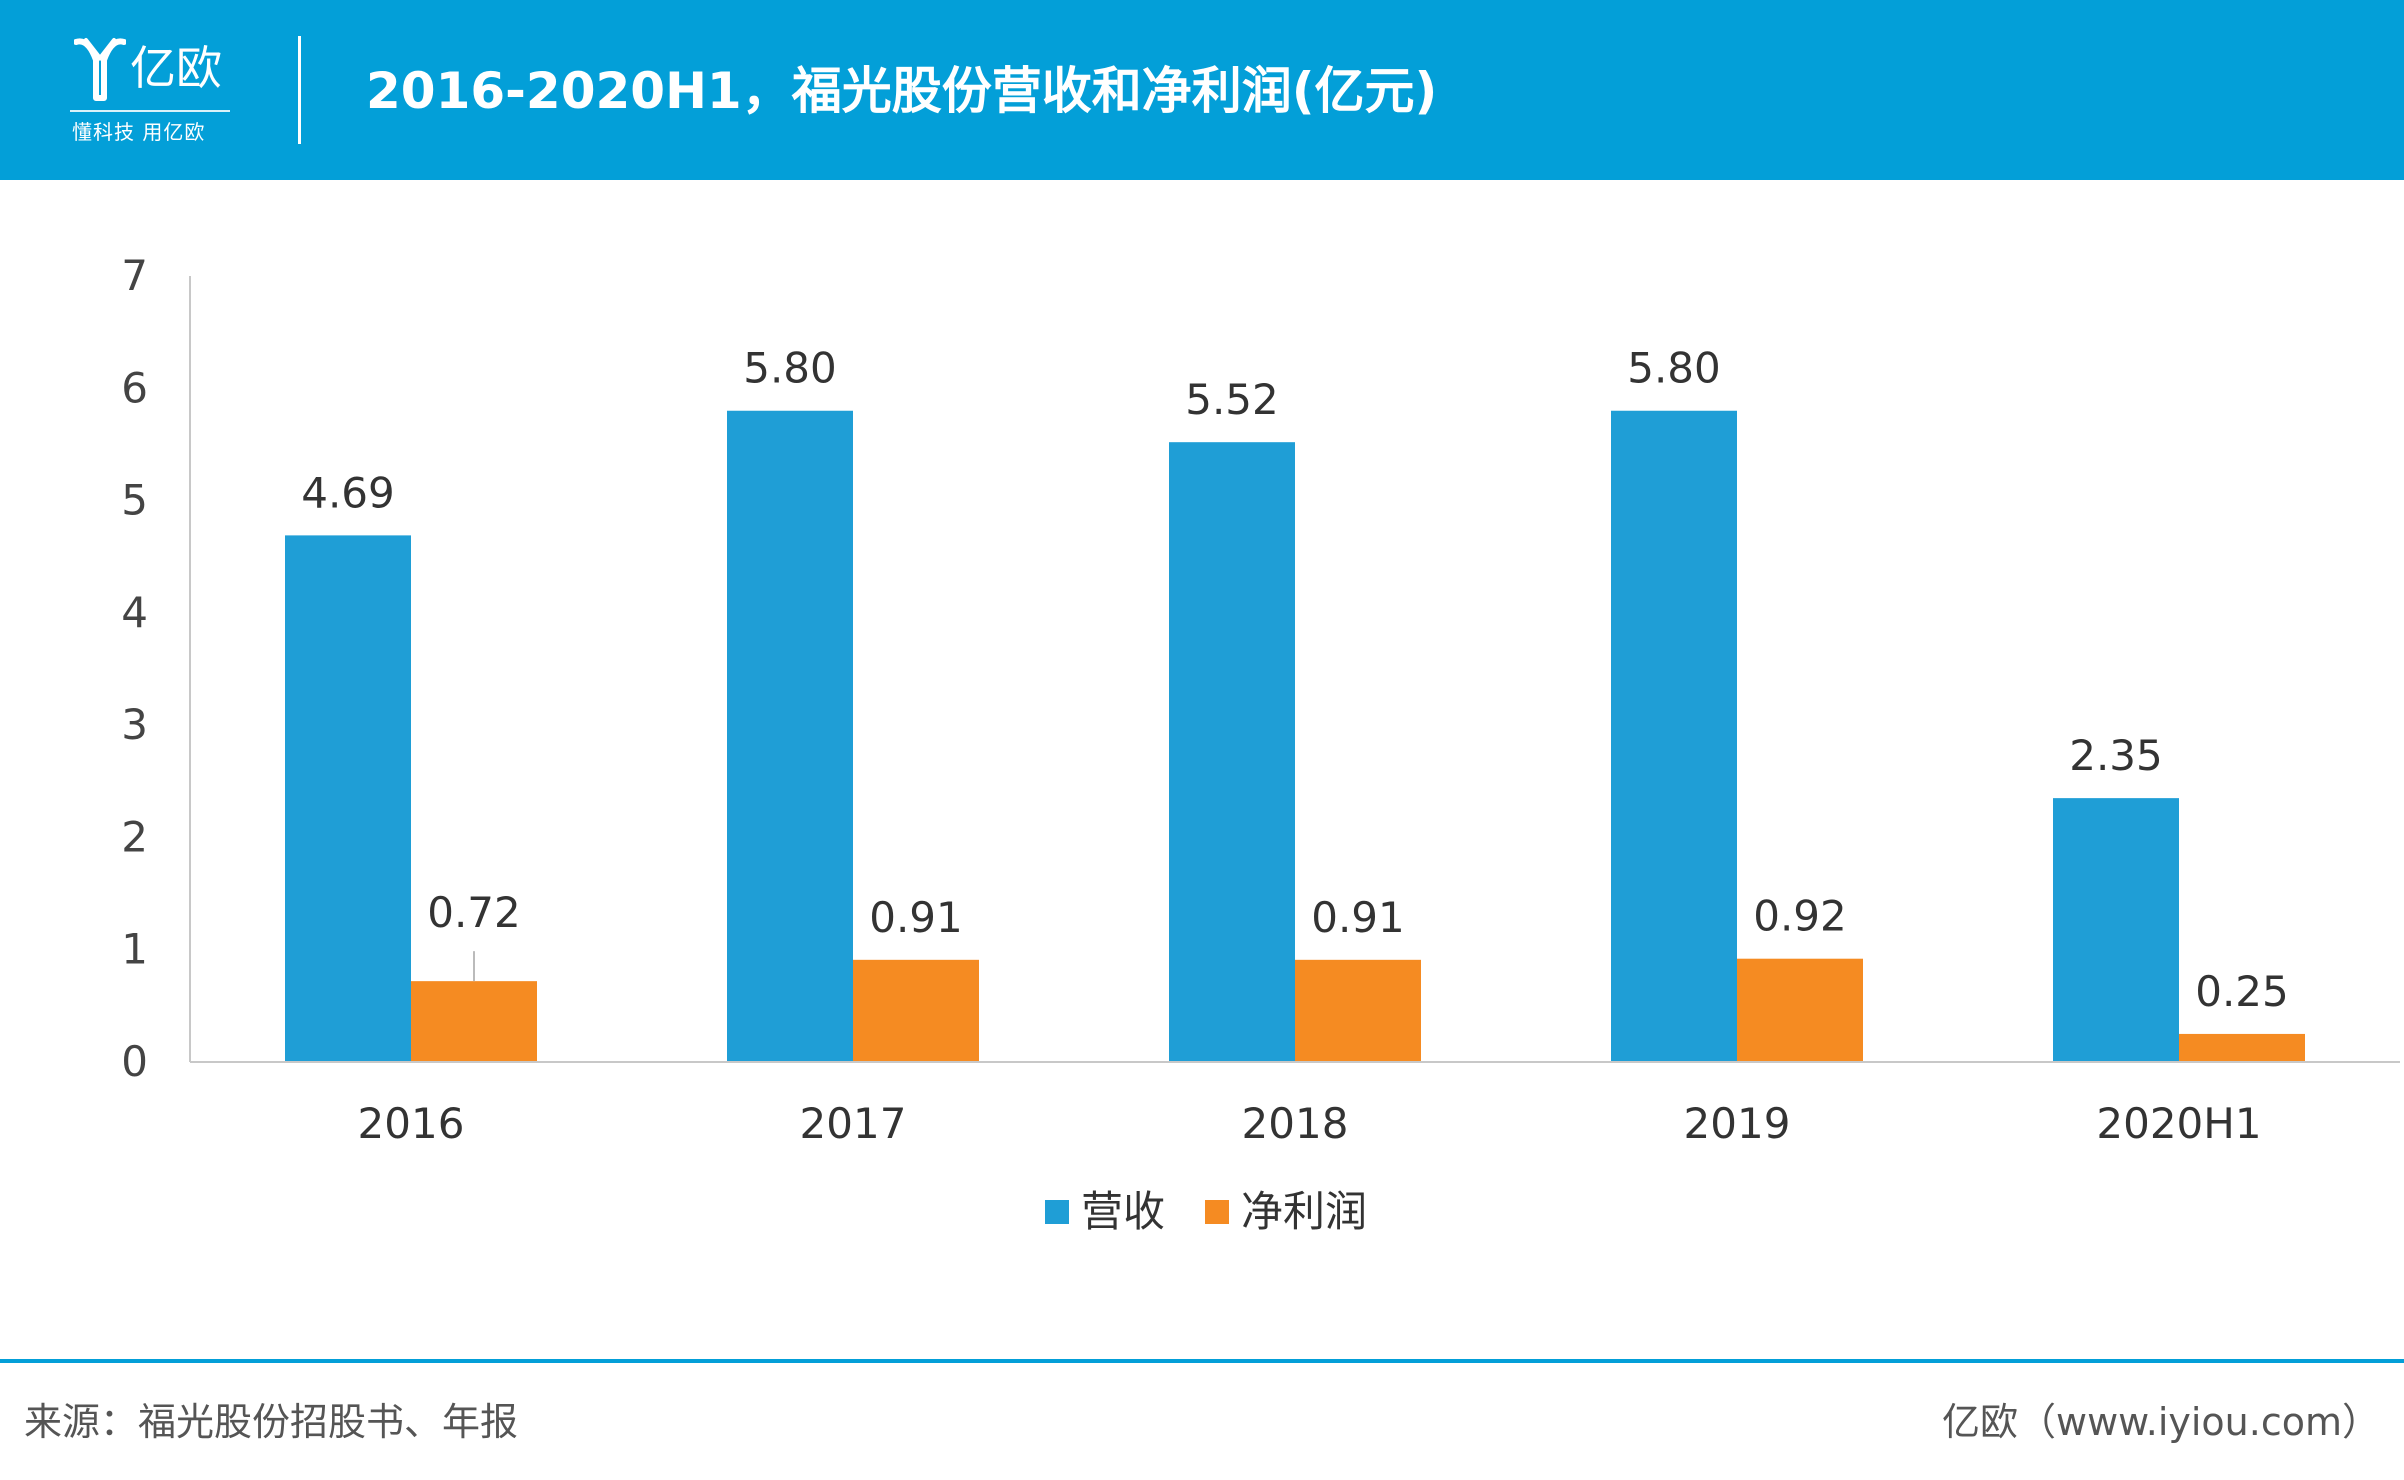 This screenshot has height=1480, width=2404. I want to click on x-axis: 2016 2017 2018 2019 2020H1, so click(1295, 1104).